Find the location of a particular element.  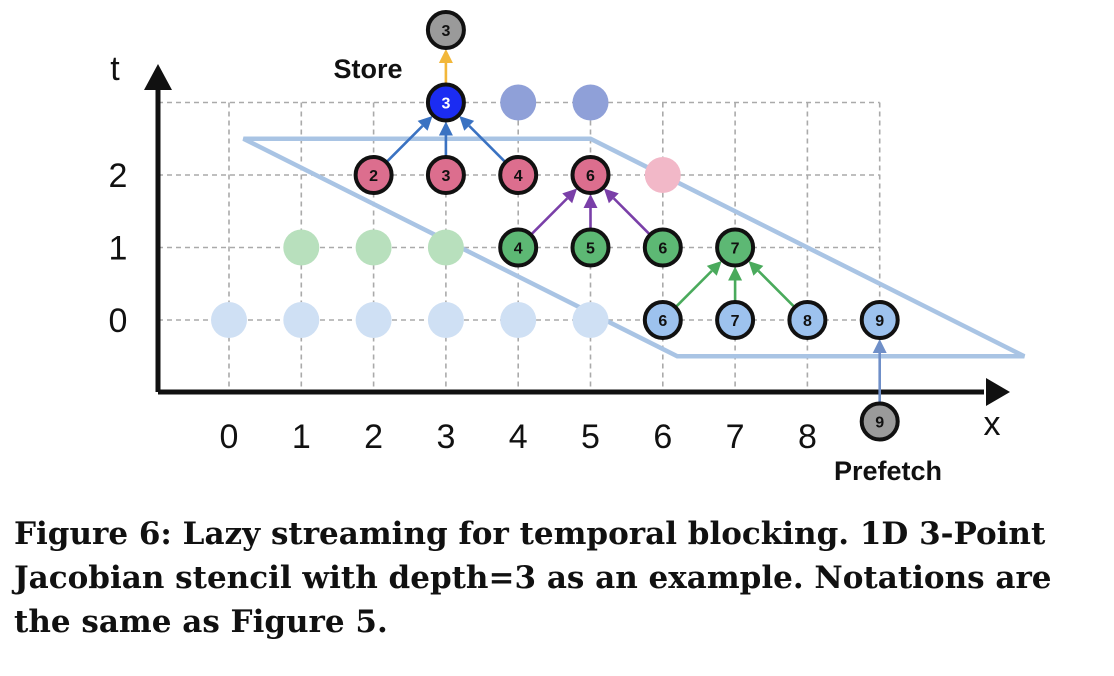

x-tick-label: 2 is located at coordinates (373, 437).